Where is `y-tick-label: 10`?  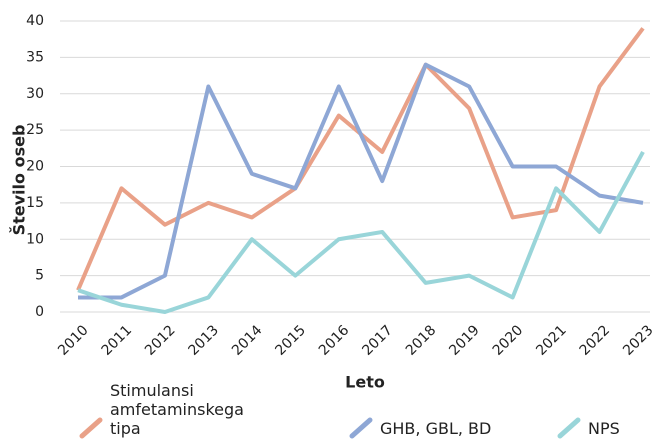 y-tick-label: 10 is located at coordinates (35, 239).